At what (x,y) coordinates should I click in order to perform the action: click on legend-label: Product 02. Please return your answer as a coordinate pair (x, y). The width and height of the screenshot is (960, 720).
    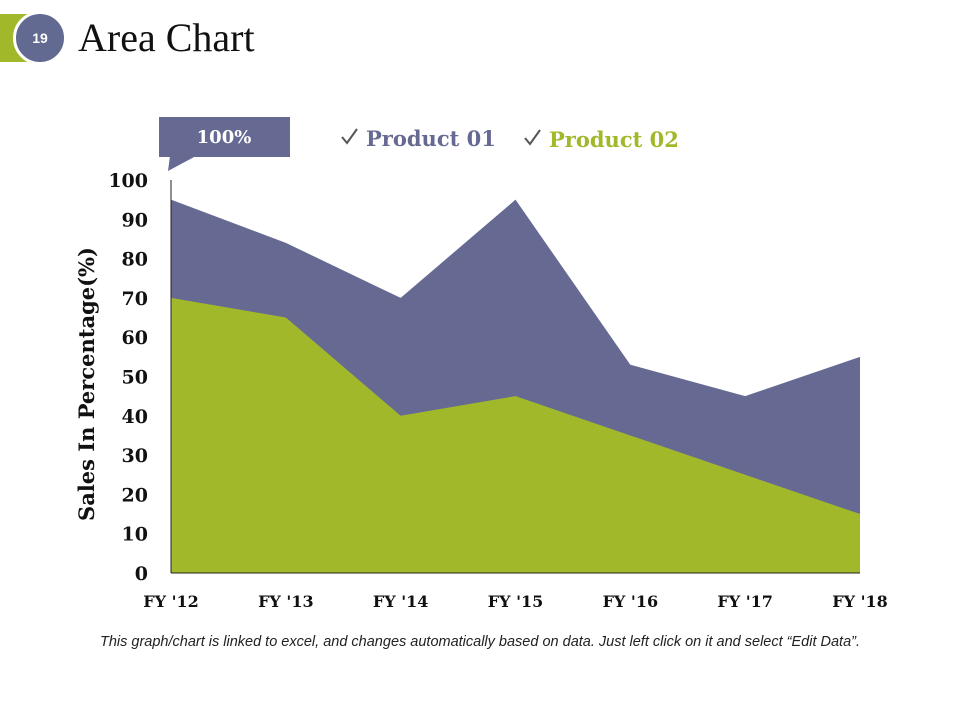
    Looking at the image, I should click on (614, 139).